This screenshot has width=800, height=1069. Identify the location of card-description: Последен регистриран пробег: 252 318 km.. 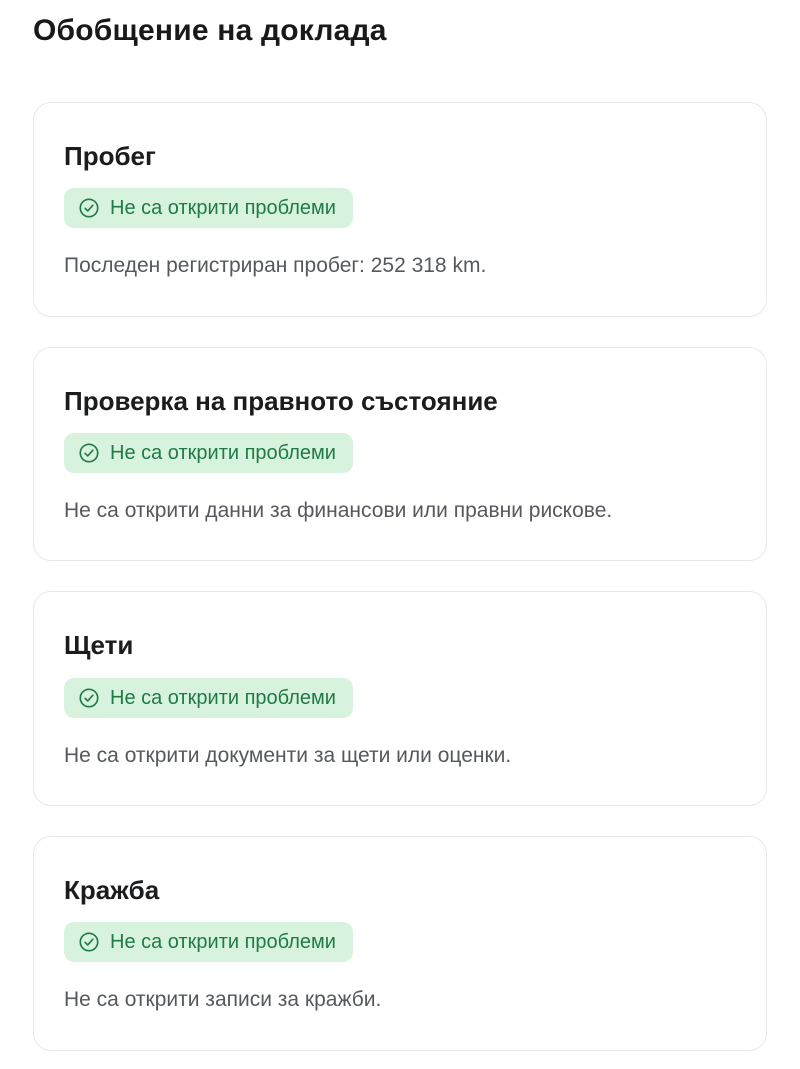
(275, 266).